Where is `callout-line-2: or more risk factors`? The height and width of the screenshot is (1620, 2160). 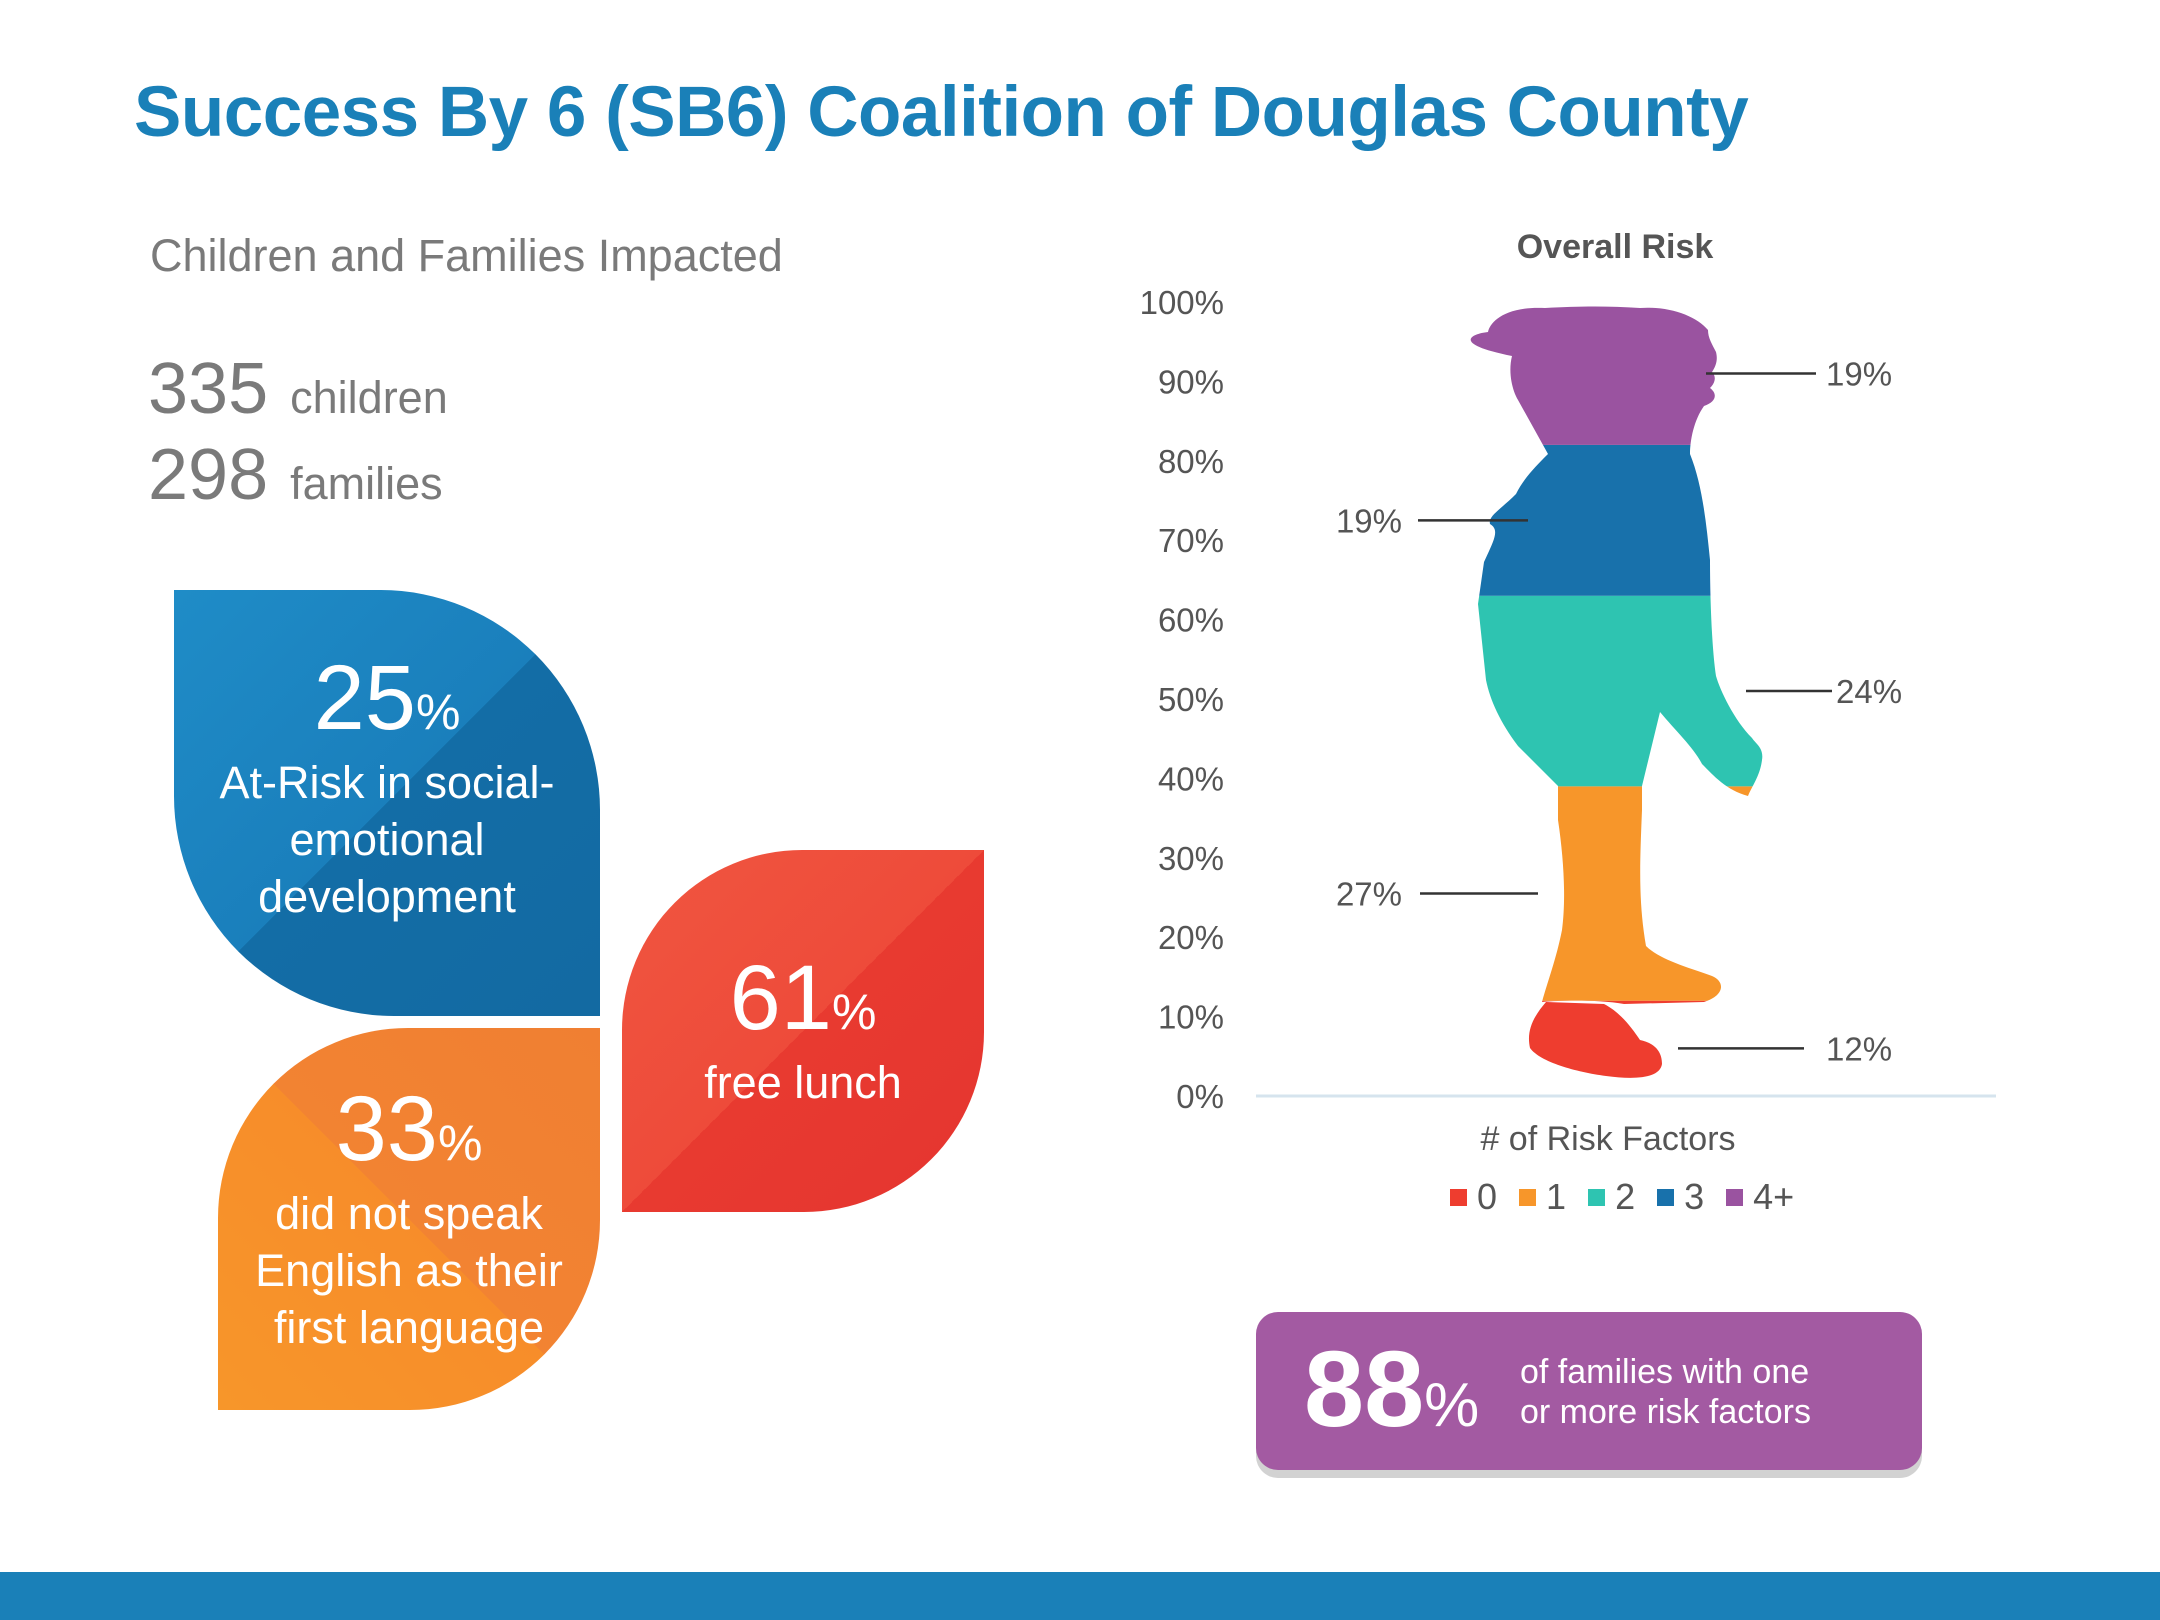 callout-line-2: or more risk factors is located at coordinates (1665, 1412).